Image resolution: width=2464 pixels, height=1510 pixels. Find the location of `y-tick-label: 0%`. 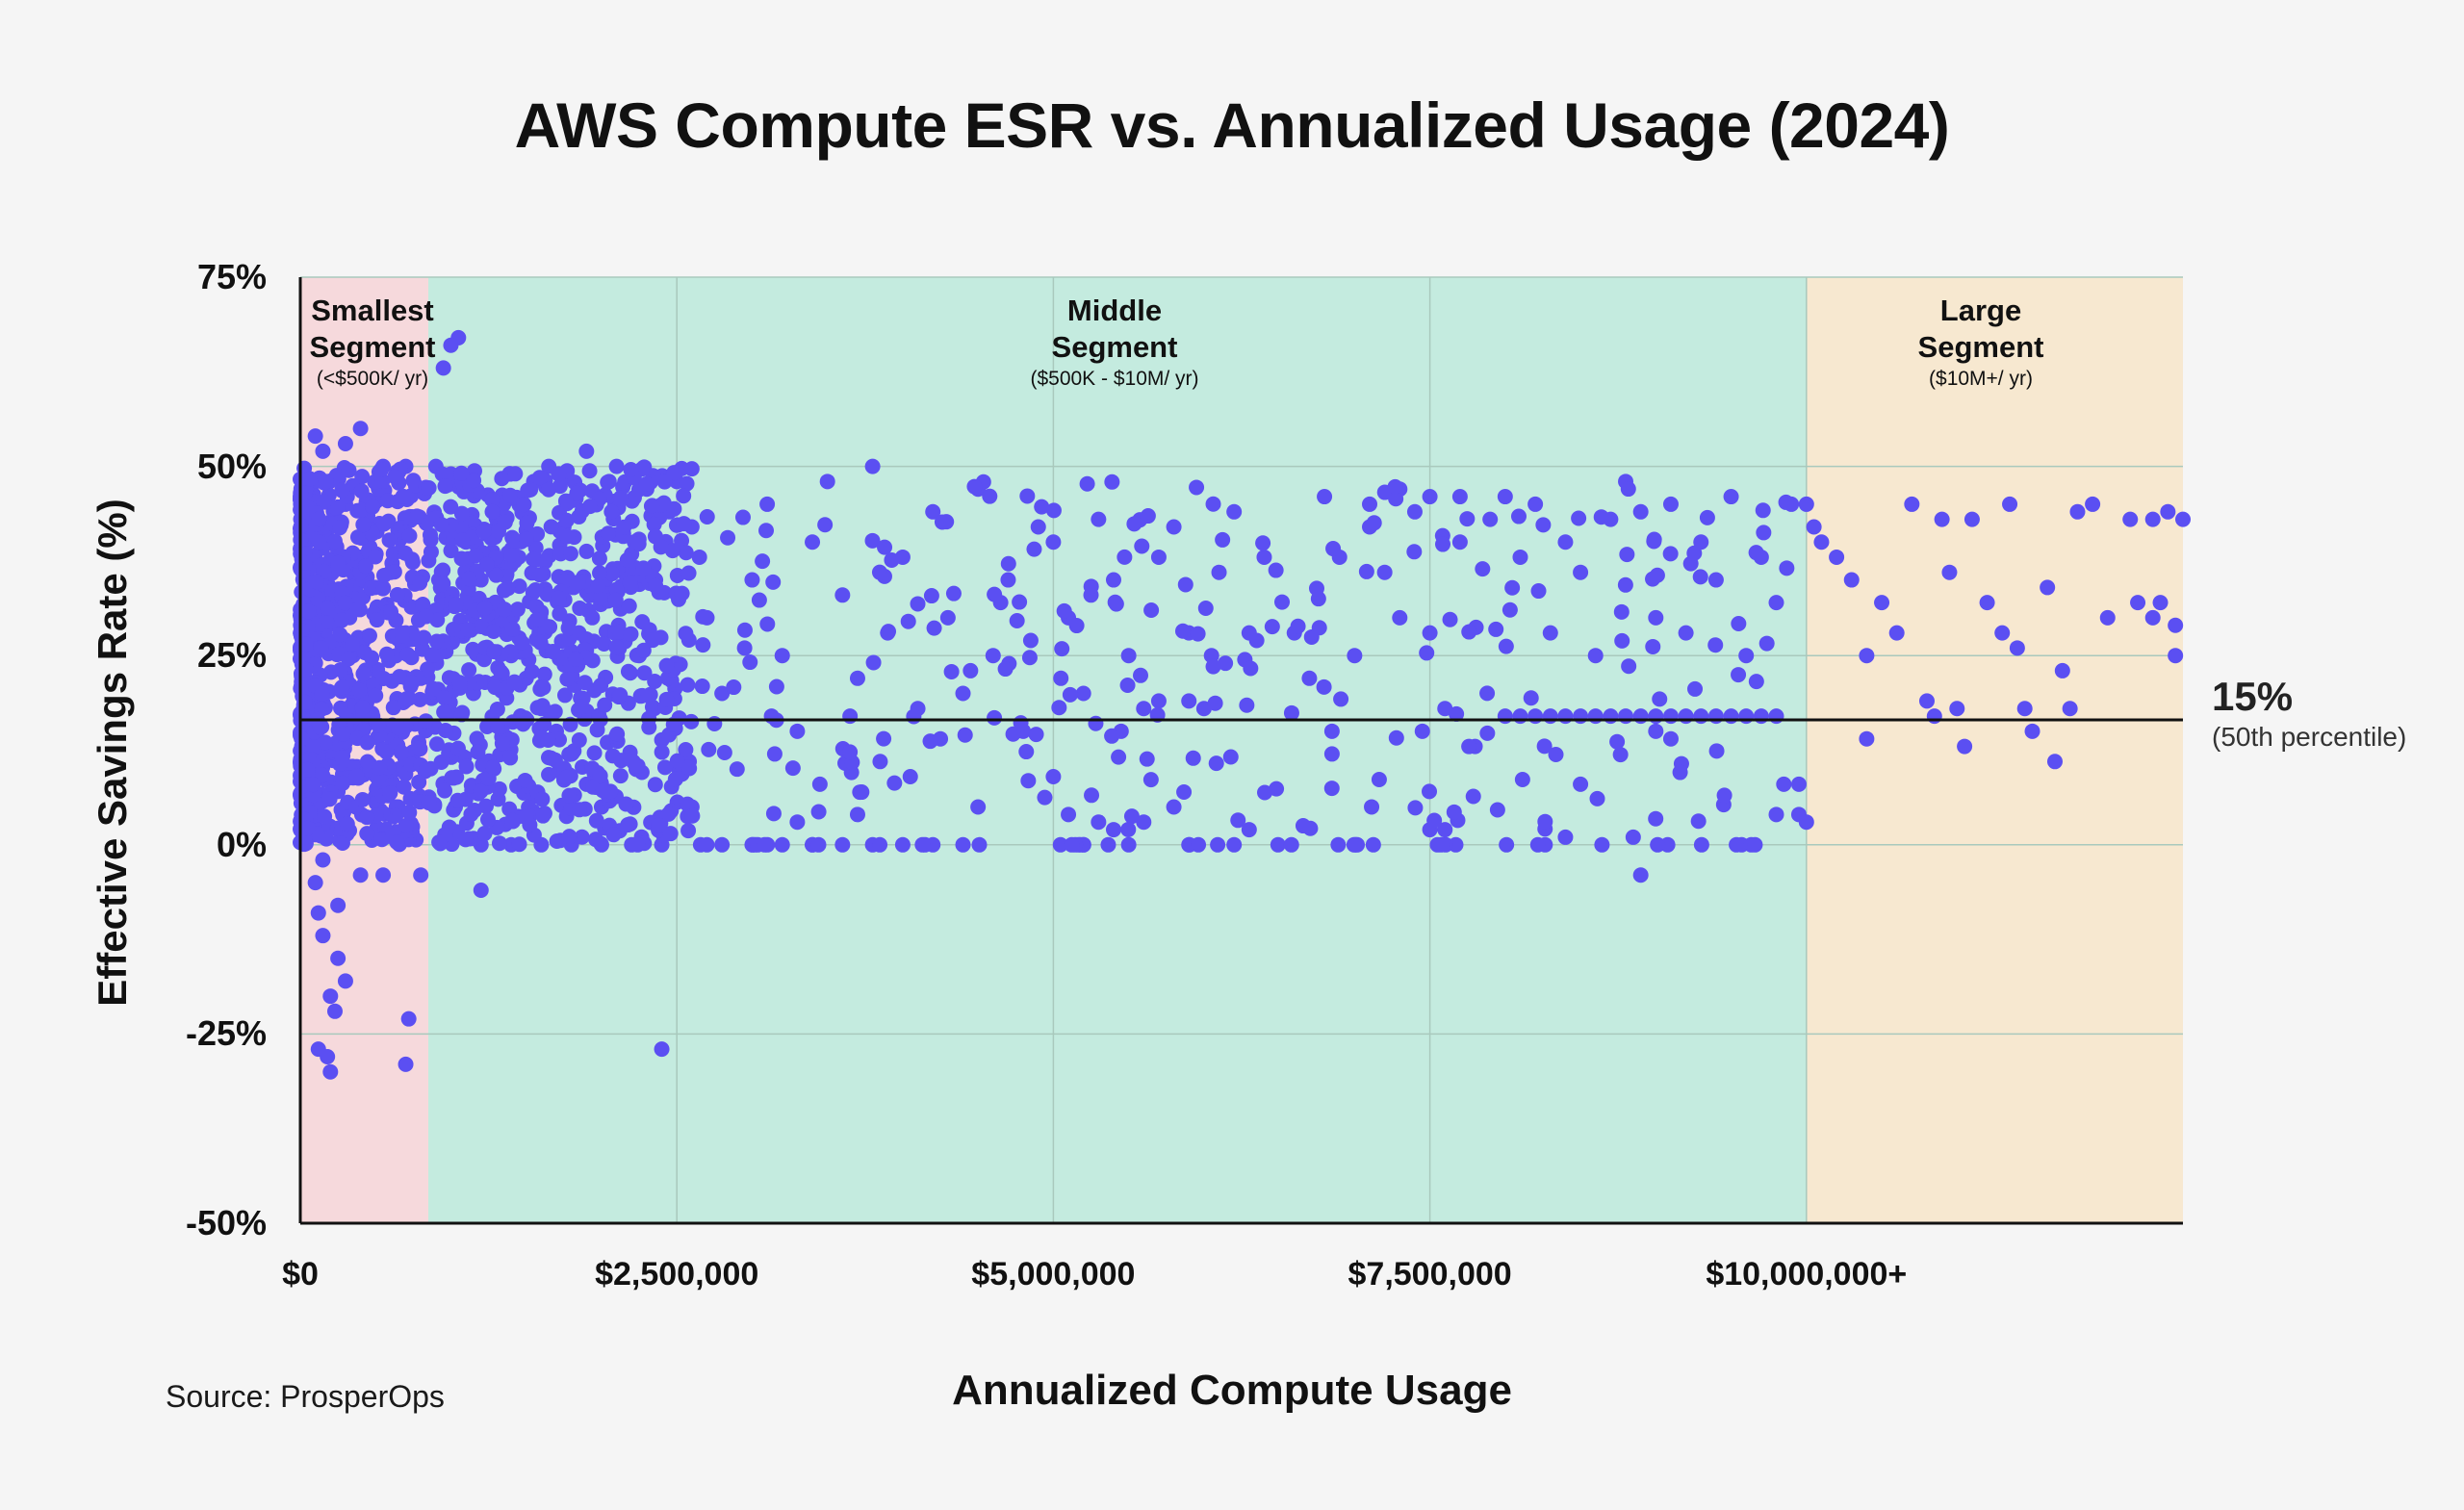

y-tick-label: 0% is located at coordinates (241, 844).